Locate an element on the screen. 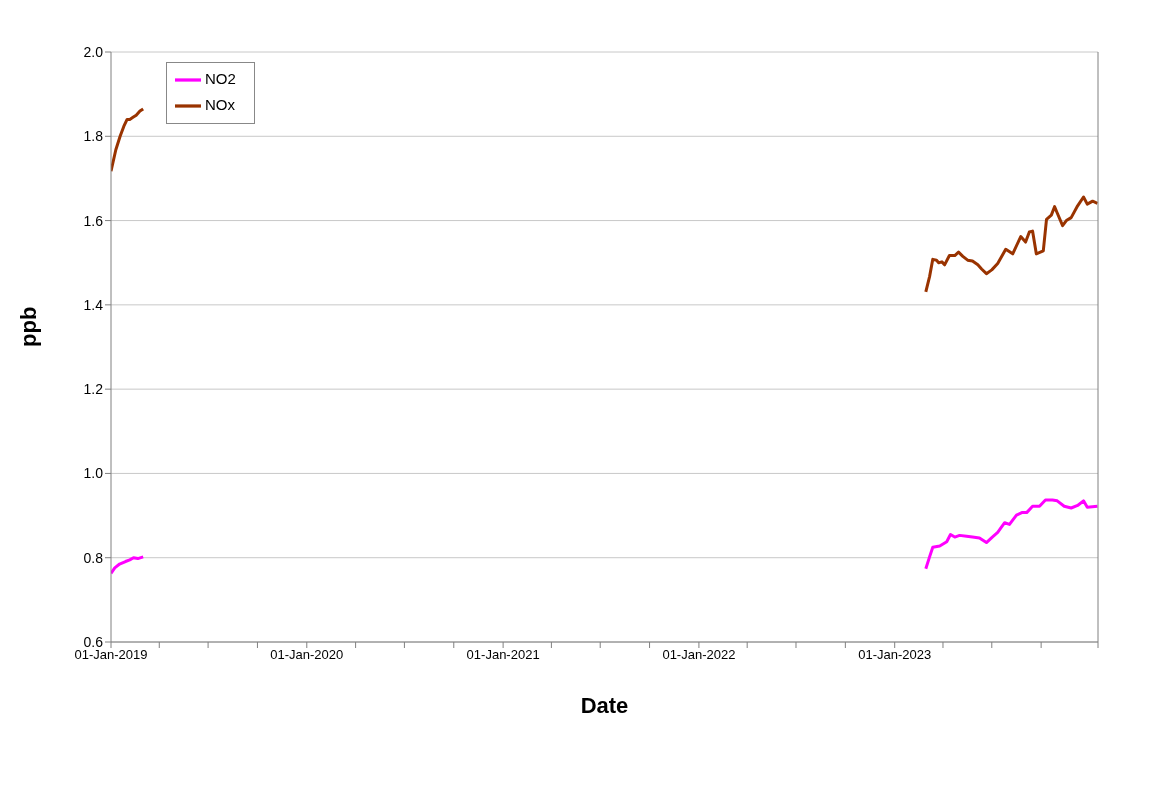 The image size is (1151, 793). legend-label: NO2 is located at coordinates (220, 79).